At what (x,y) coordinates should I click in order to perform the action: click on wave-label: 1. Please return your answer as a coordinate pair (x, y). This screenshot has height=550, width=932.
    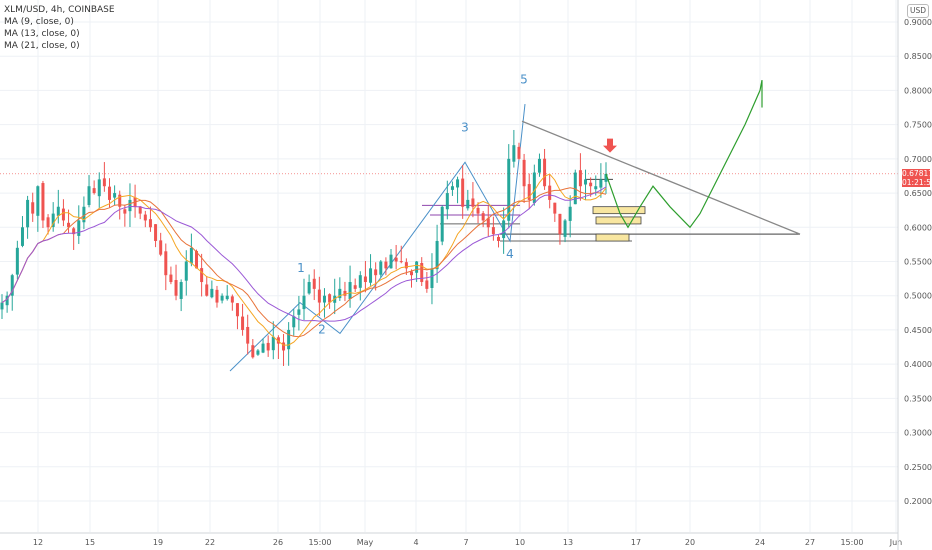
    Looking at the image, I should click on (301, 268).